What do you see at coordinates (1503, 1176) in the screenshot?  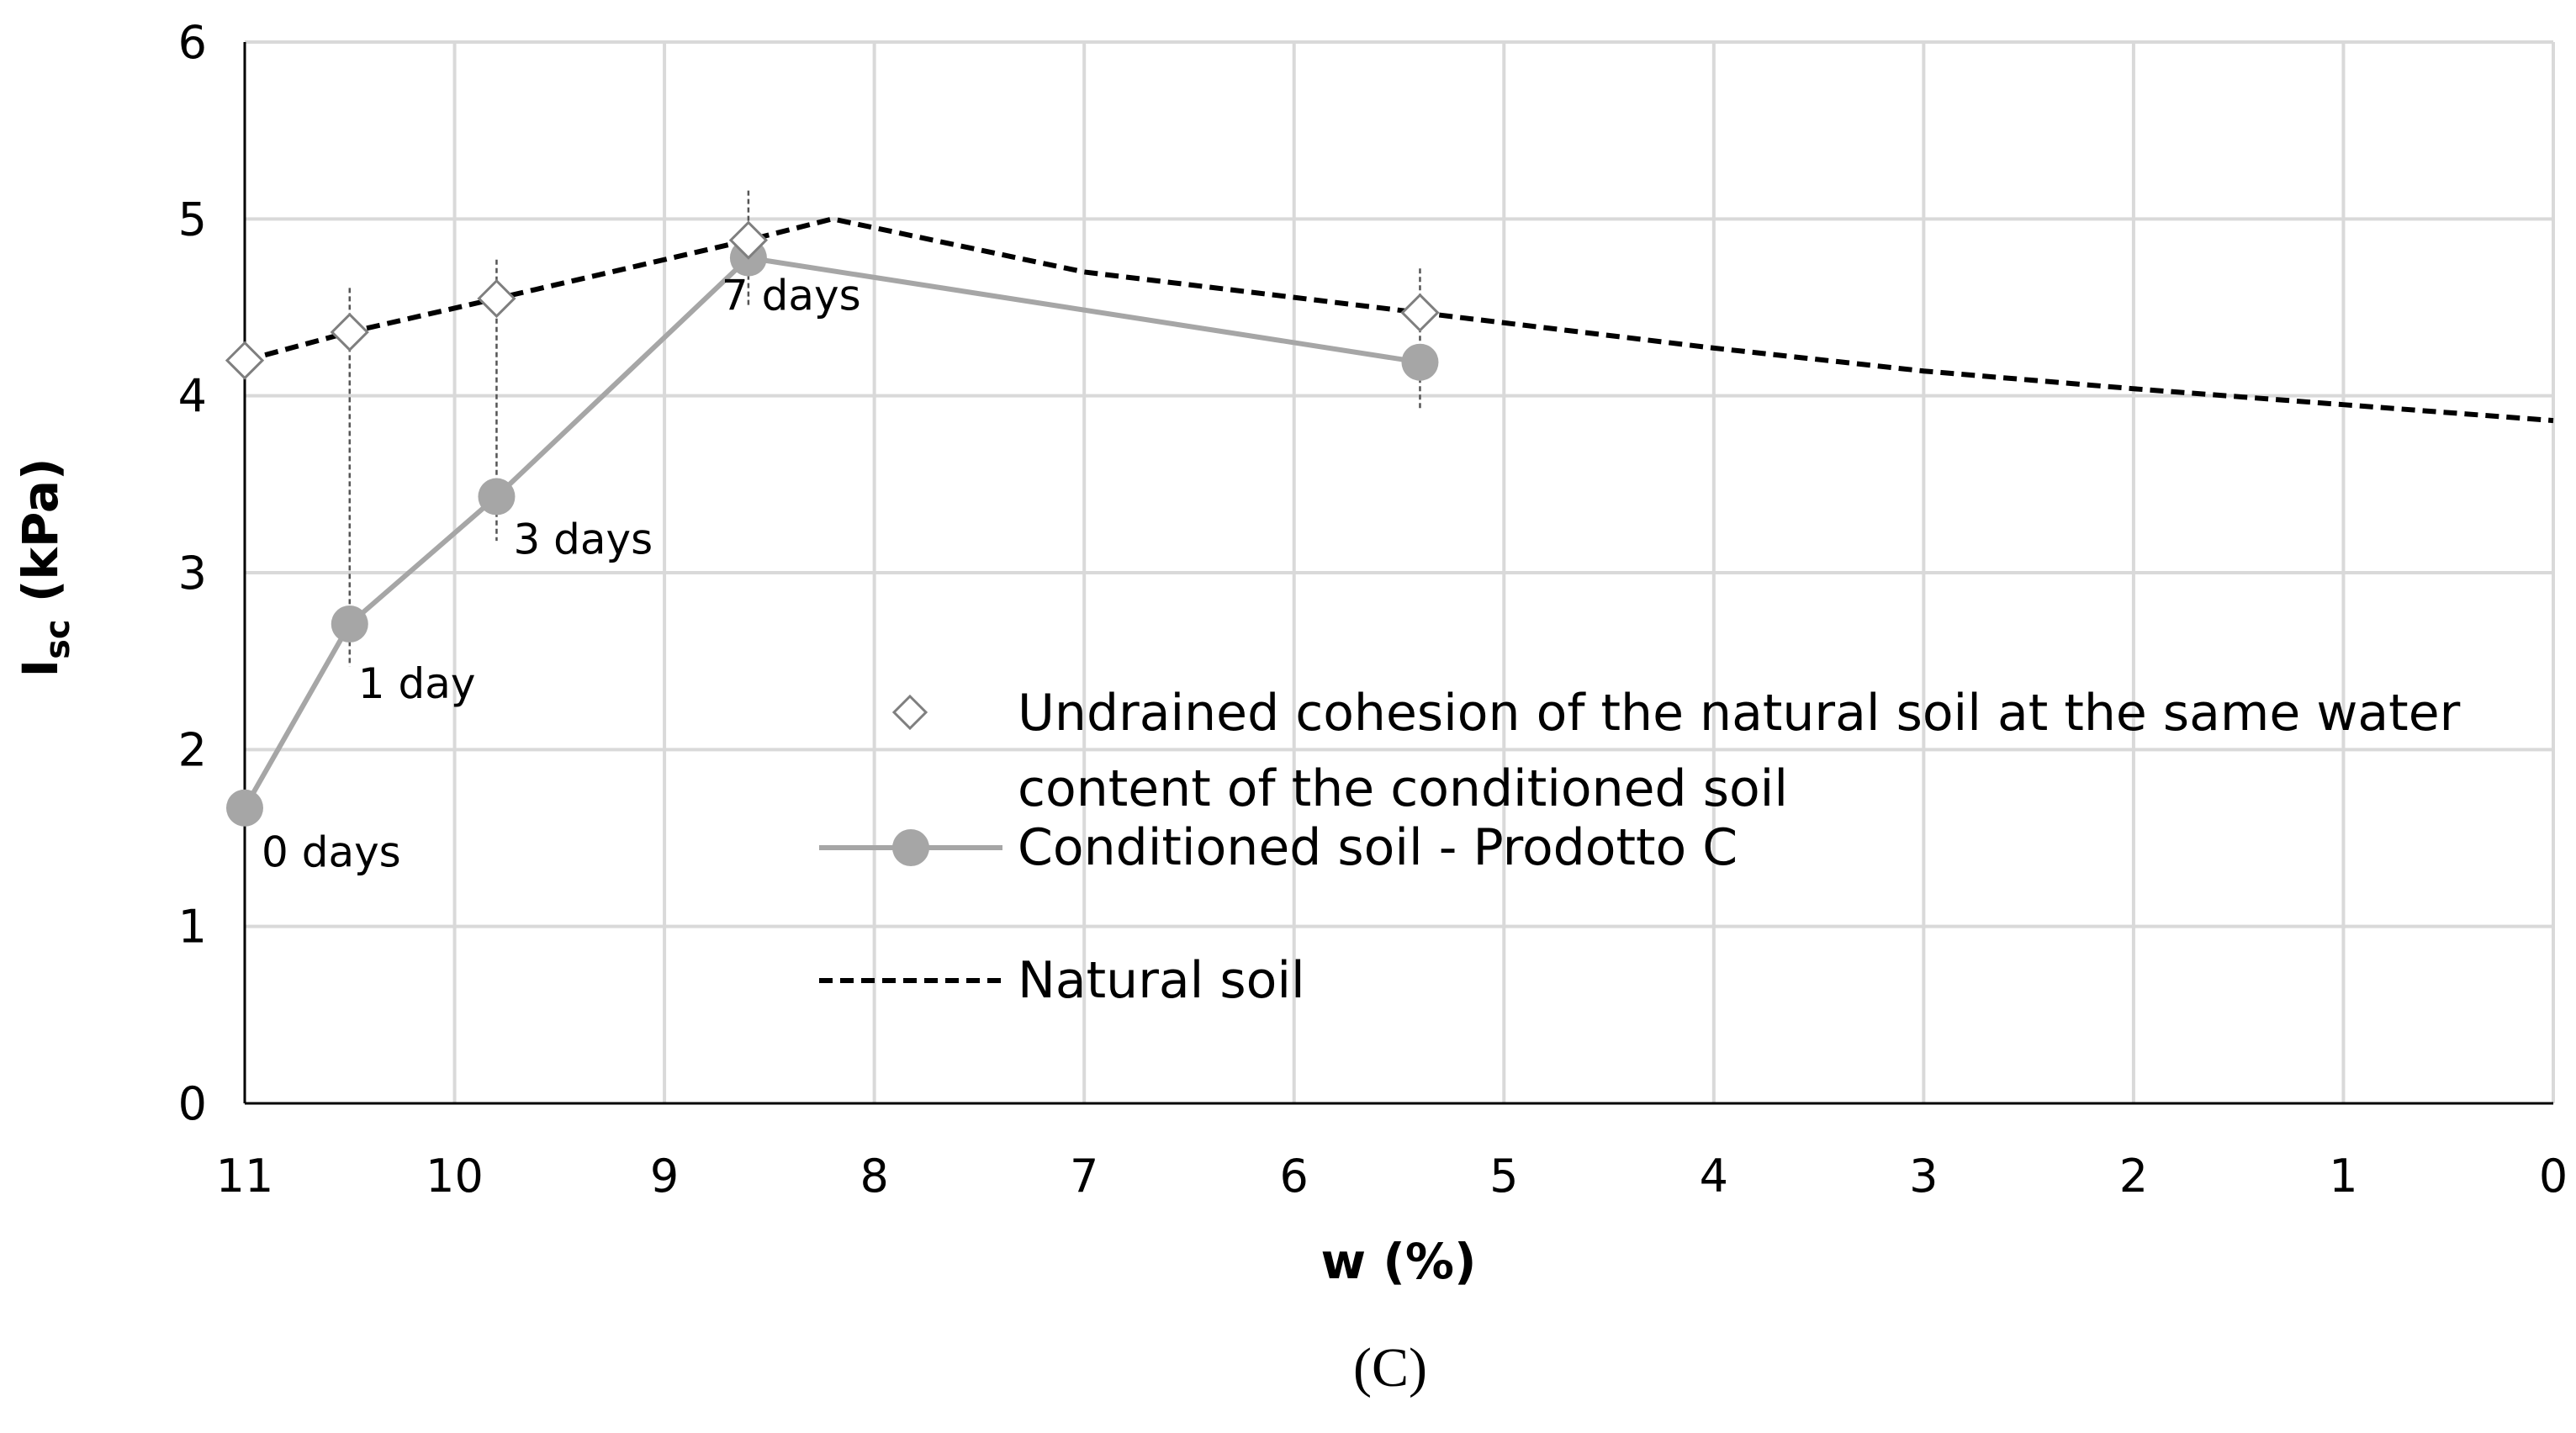 I see `x-tick-label: 5` at bounding box center [1503, 1176].